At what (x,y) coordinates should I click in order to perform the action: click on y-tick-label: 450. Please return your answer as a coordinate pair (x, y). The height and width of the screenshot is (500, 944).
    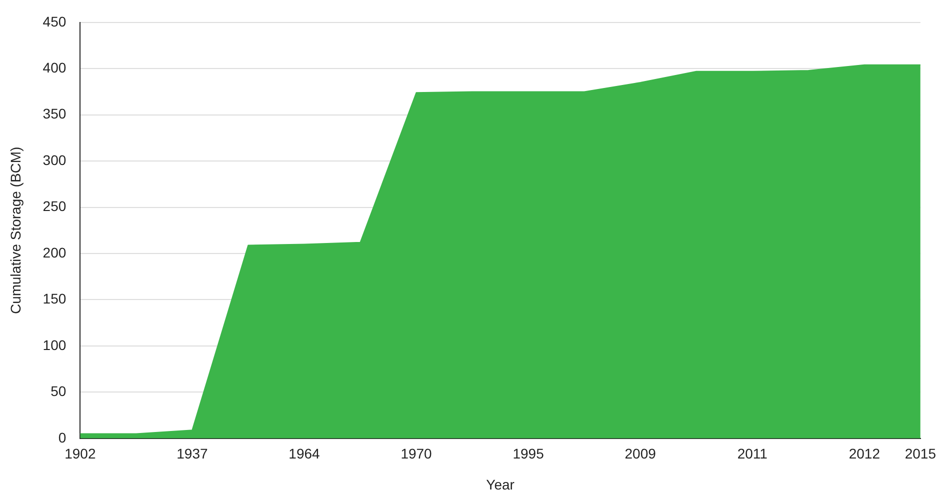
    Looking at the image, I should click on (54, 21).